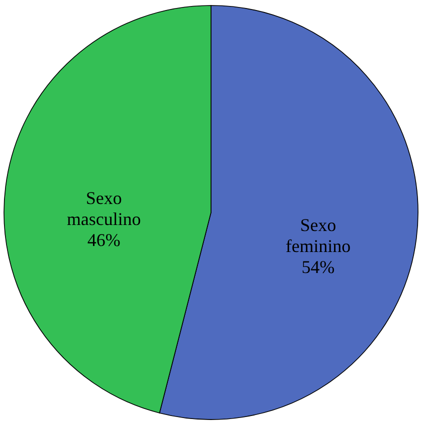  What do you see at coordinates (103, 240) in the screenshot?
I see `data-label: 46%` at bounding box center [103, 240].